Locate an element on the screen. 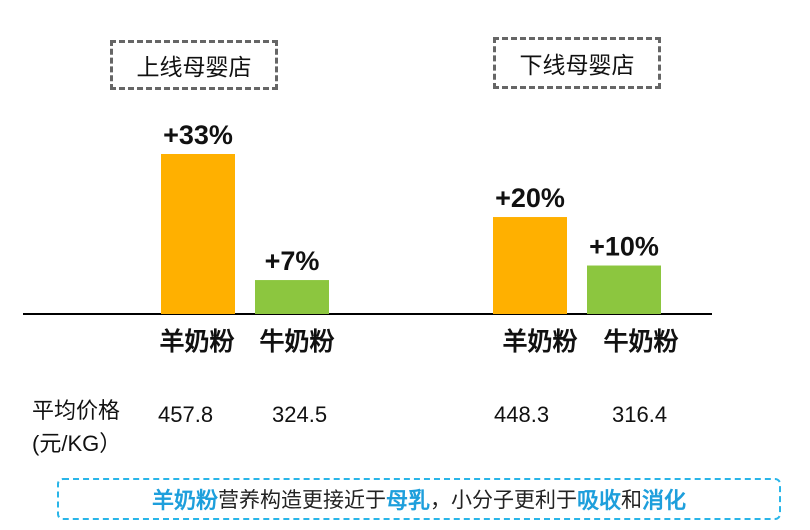  footer-note: 羊奶粉 营养构造更接近于 母乳 ，小分子更利于 吸收和消化 is located at coordinates (419, 499).